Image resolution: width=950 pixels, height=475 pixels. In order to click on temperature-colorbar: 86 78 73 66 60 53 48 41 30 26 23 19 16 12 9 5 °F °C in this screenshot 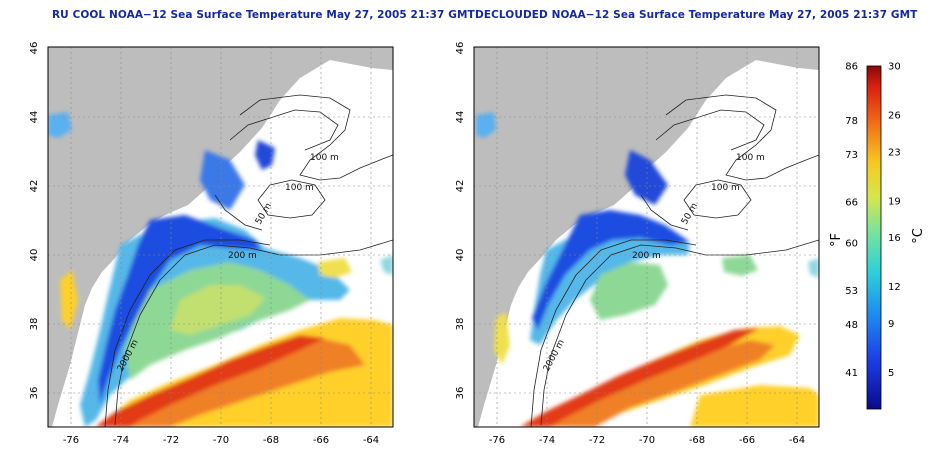, I will do `click(877, 236)`.